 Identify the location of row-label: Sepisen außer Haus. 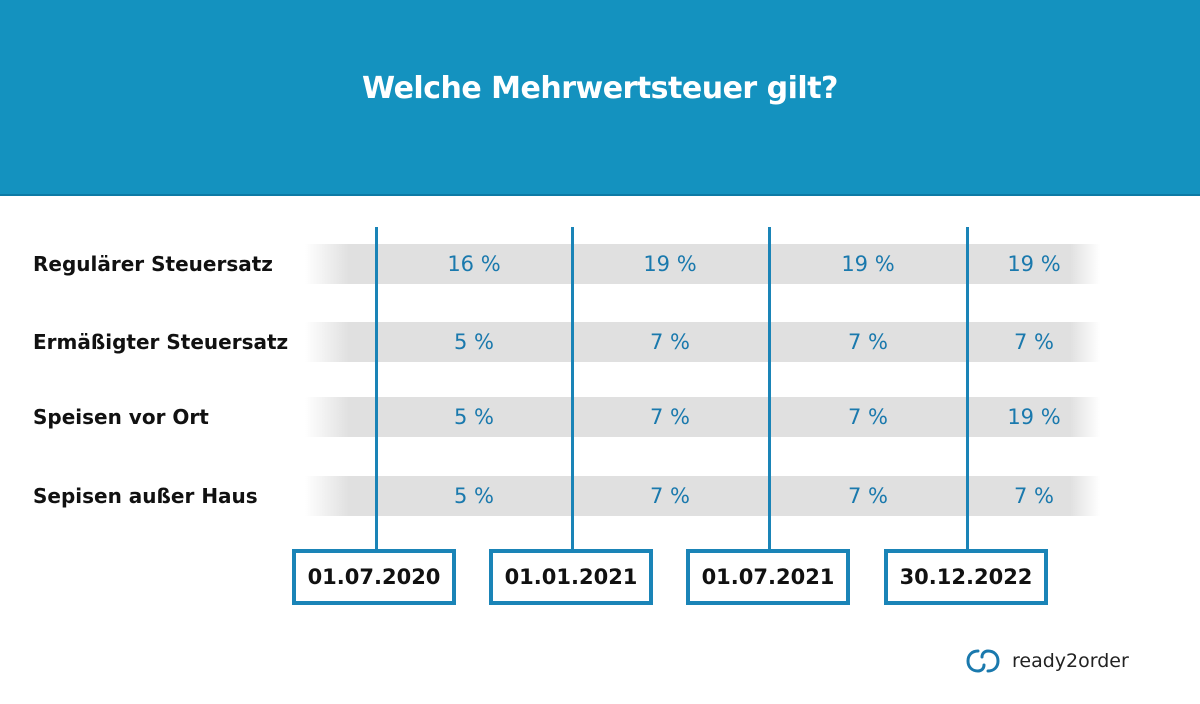
(145, 496).